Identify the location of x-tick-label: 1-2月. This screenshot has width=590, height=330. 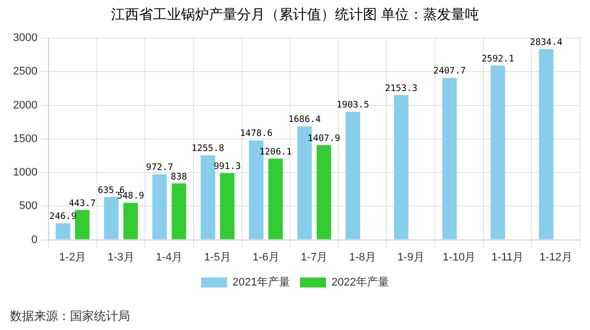
(72, 257).